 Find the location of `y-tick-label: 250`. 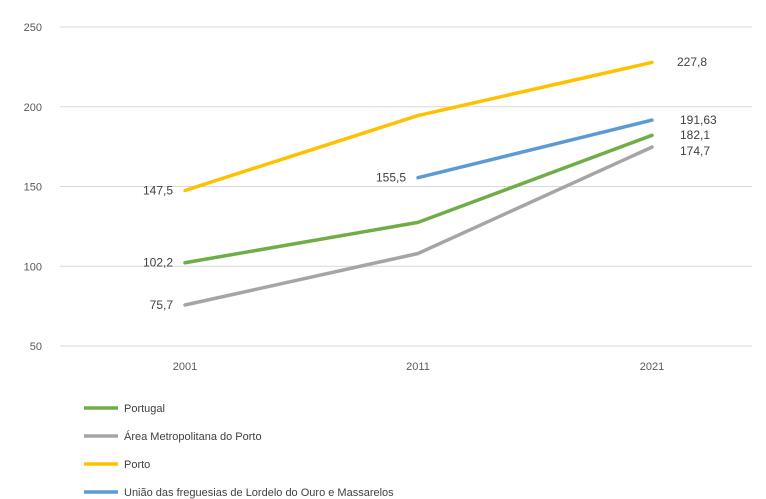

y-tick-label: 250 is located at coordinates (33, 28).